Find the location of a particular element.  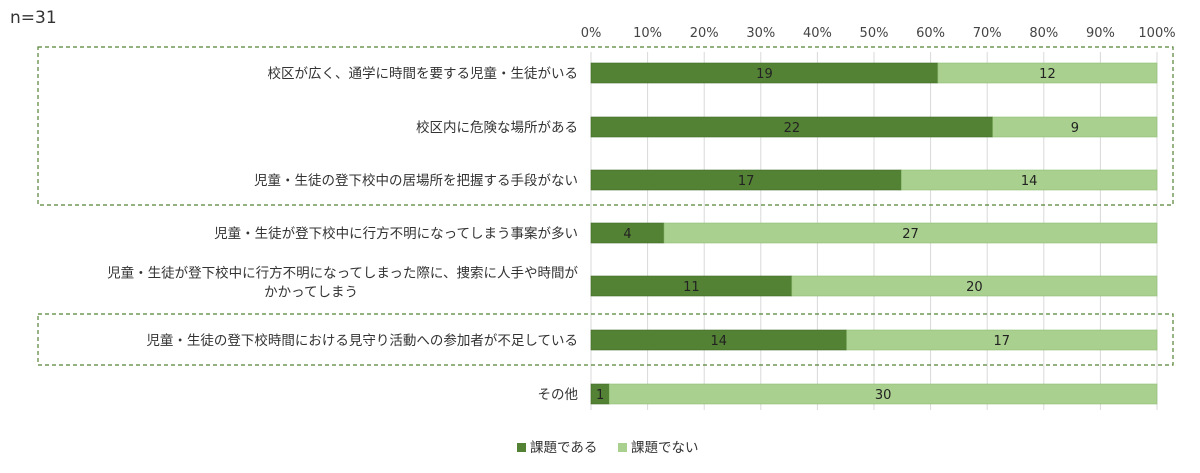

category-label-line: かかってしまう is located at coordinates (311, 293).